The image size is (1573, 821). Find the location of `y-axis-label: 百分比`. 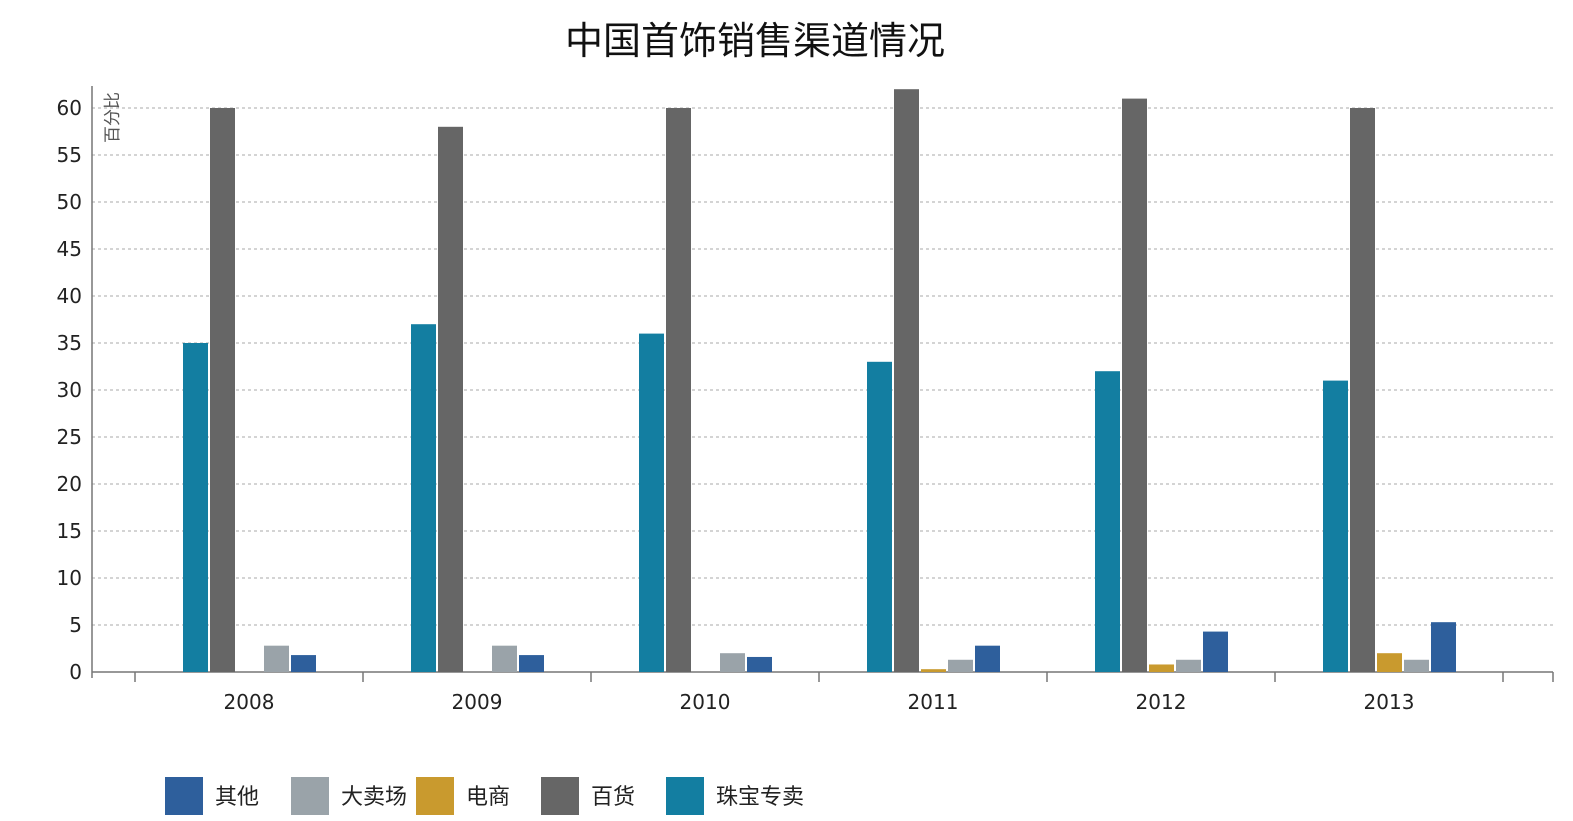

y-axis-label: 百分比 is located at coordinates (113, 117).